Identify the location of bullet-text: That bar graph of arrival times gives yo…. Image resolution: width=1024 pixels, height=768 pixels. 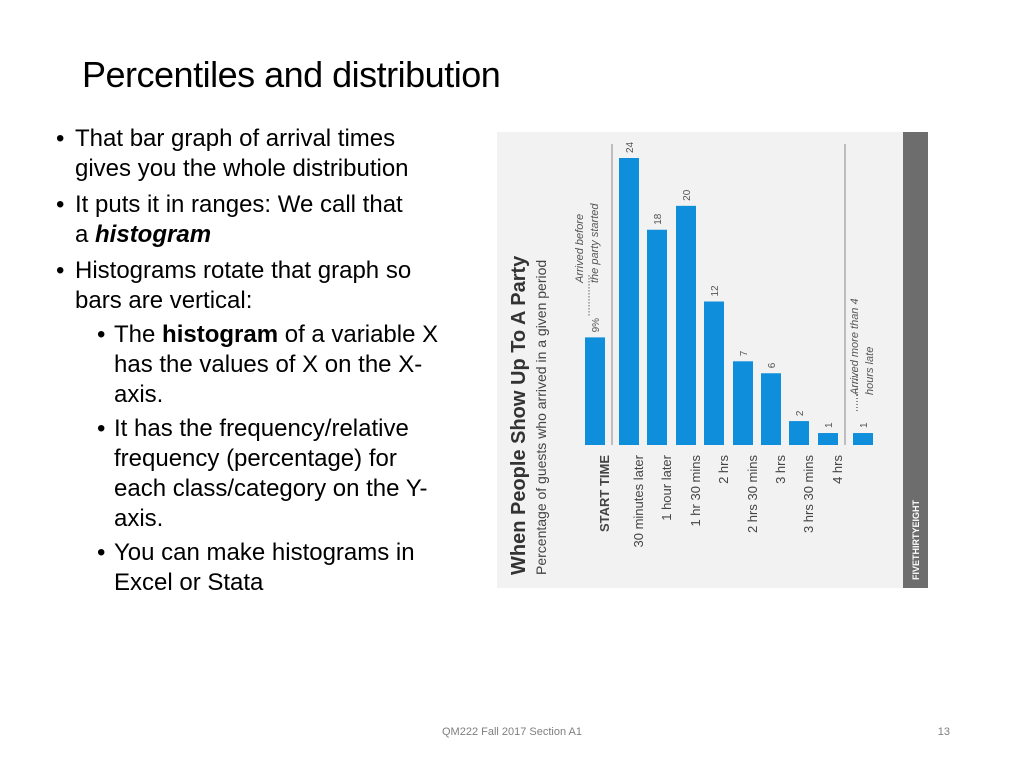
(242, 153).